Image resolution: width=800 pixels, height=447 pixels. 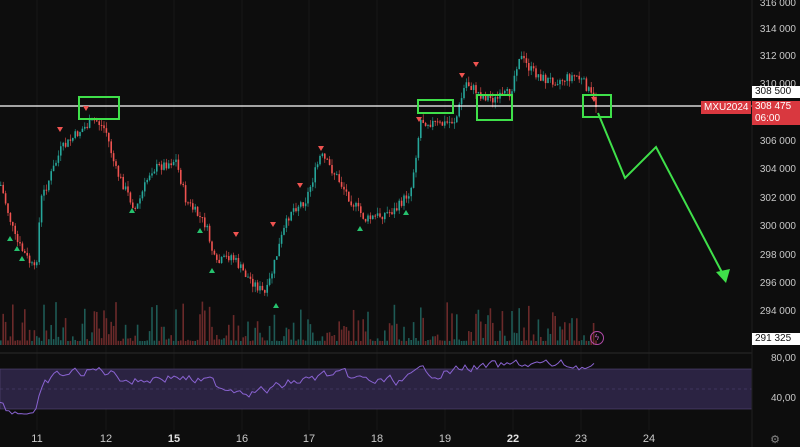 I want to click on x-tick-label: 15, so click(x=174, y=439).